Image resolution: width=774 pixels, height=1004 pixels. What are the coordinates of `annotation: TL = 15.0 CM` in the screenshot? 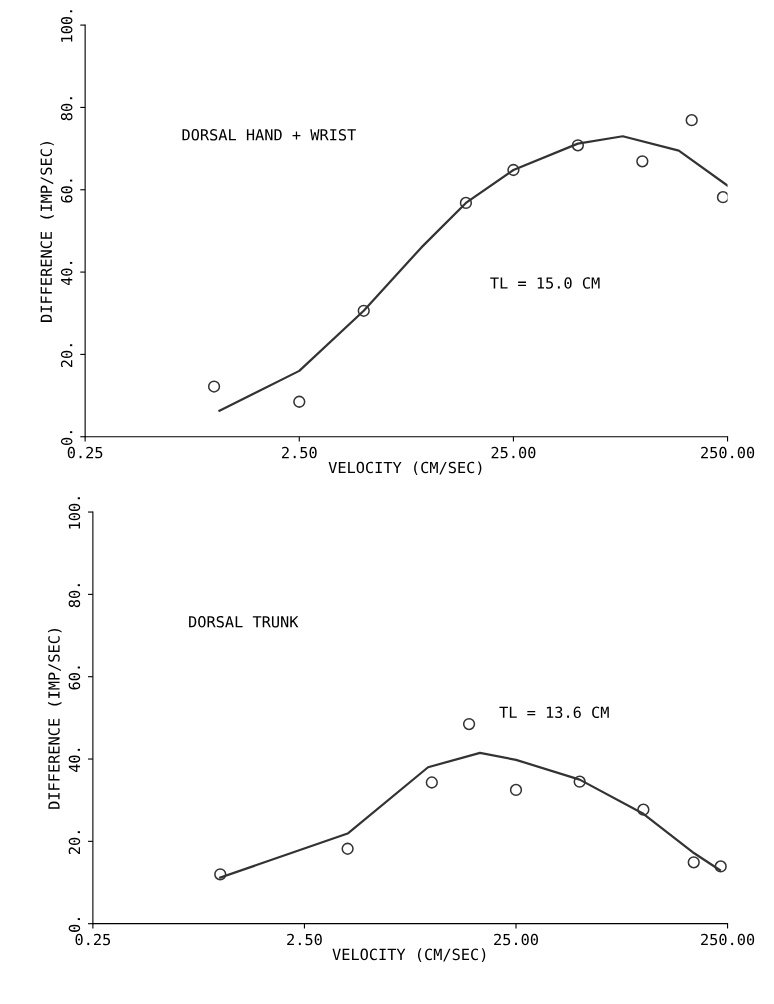 It's located at (545, 283).